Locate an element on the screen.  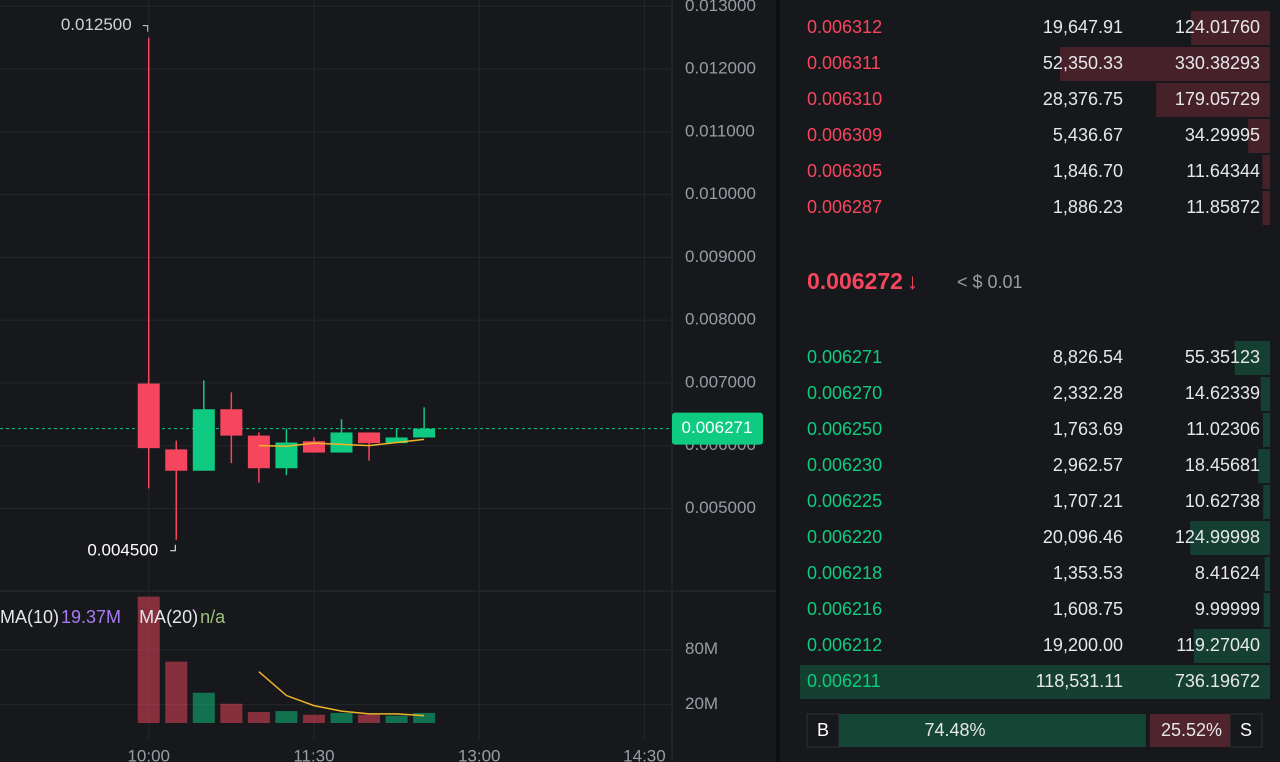
last-price-box is located at coordinates (717, 428).